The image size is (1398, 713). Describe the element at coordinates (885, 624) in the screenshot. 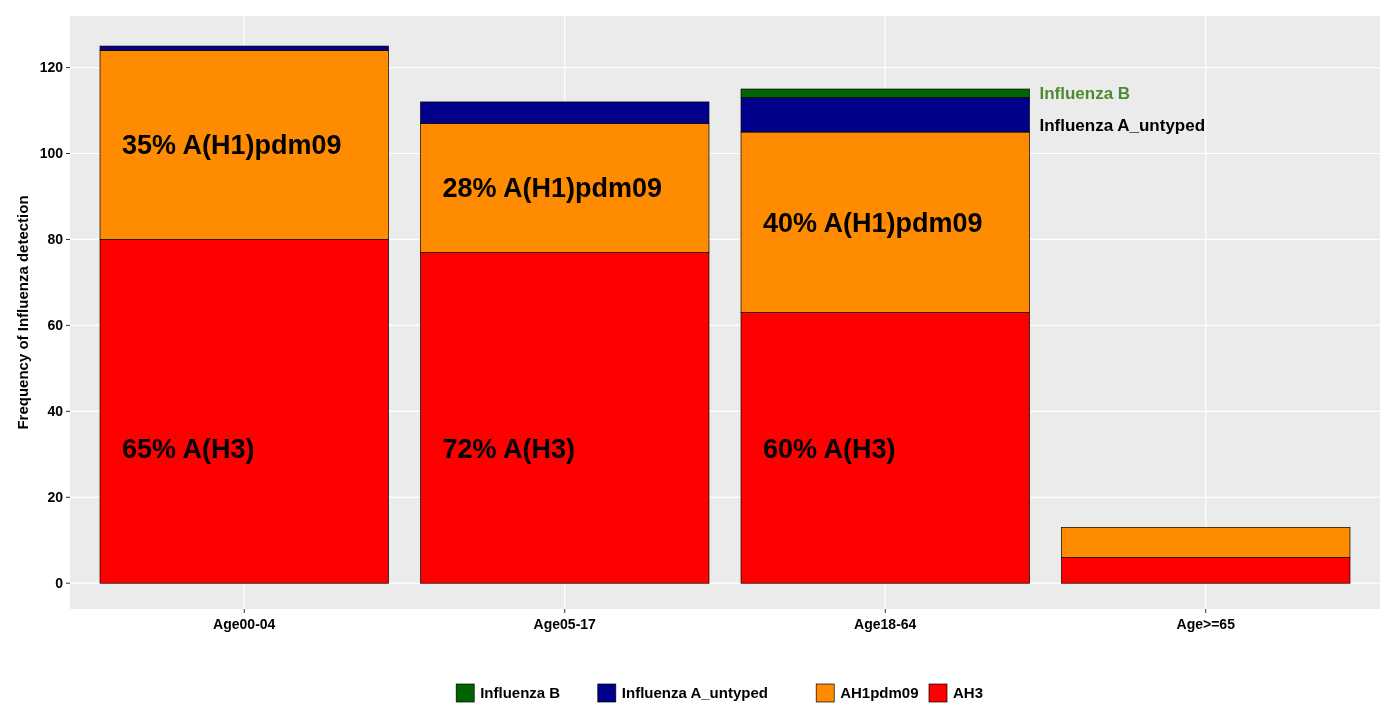

I see `x-tick-label: Age18-64` at that location.